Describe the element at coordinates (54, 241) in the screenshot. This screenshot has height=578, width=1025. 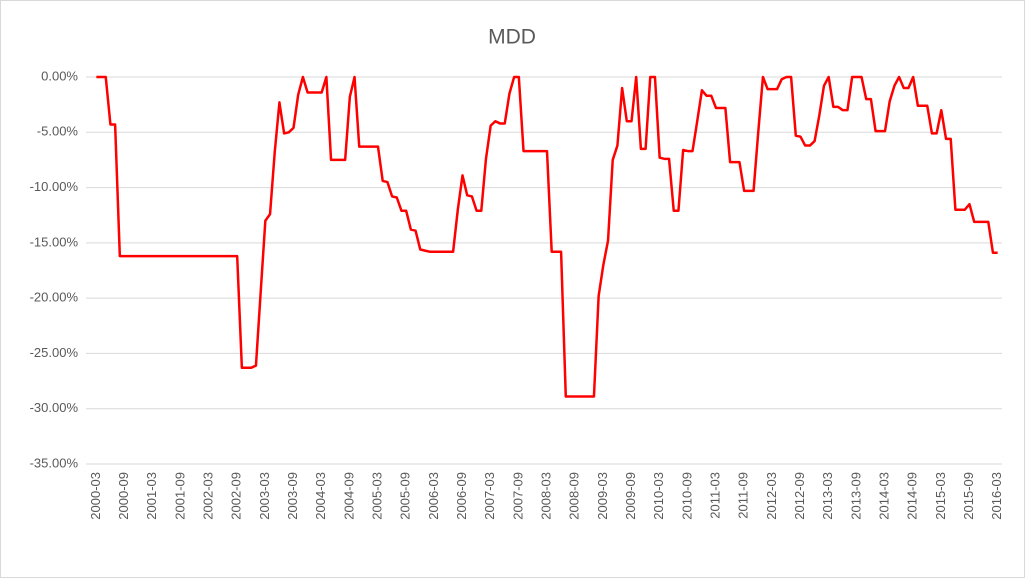
I see `y-tick-label: -15.00%` at that location.